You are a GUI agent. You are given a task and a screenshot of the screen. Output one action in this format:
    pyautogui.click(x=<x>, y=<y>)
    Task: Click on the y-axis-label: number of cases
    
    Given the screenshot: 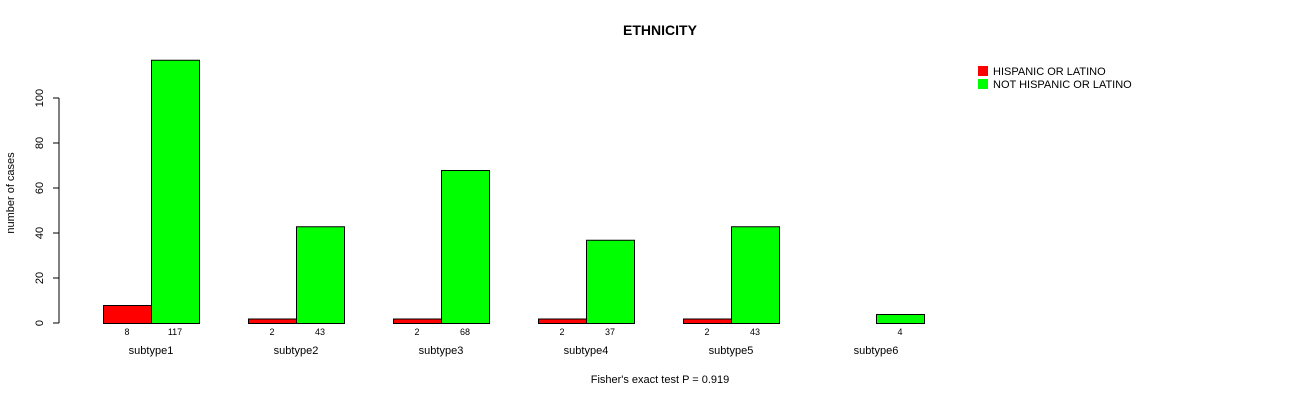 What is the action you would take?
    pyautogui.click(x=11, y=193)
    